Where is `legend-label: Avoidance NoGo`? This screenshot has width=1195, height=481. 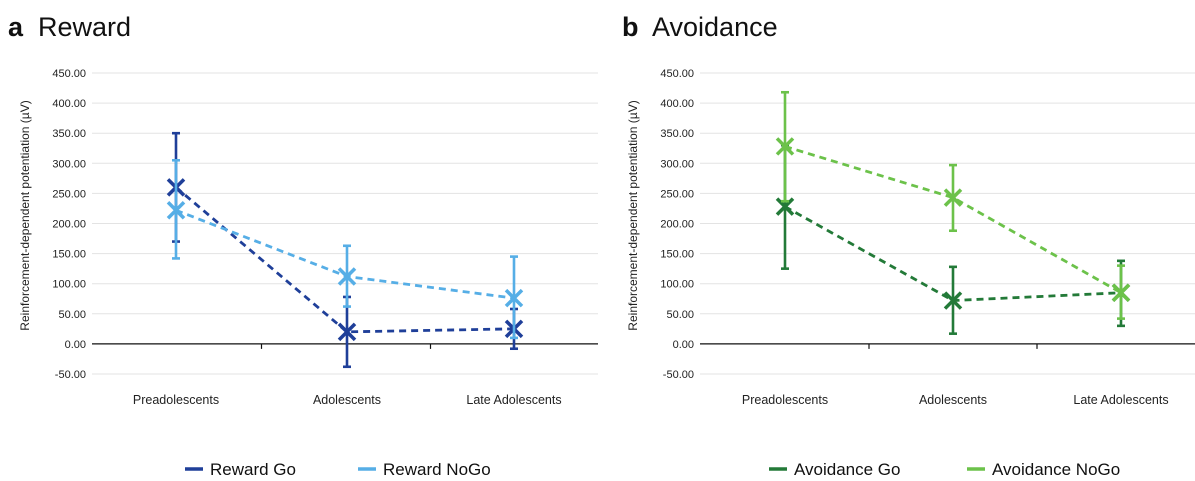 legend-label: Avoidance NoGo is located at coordinates (1056, 469).